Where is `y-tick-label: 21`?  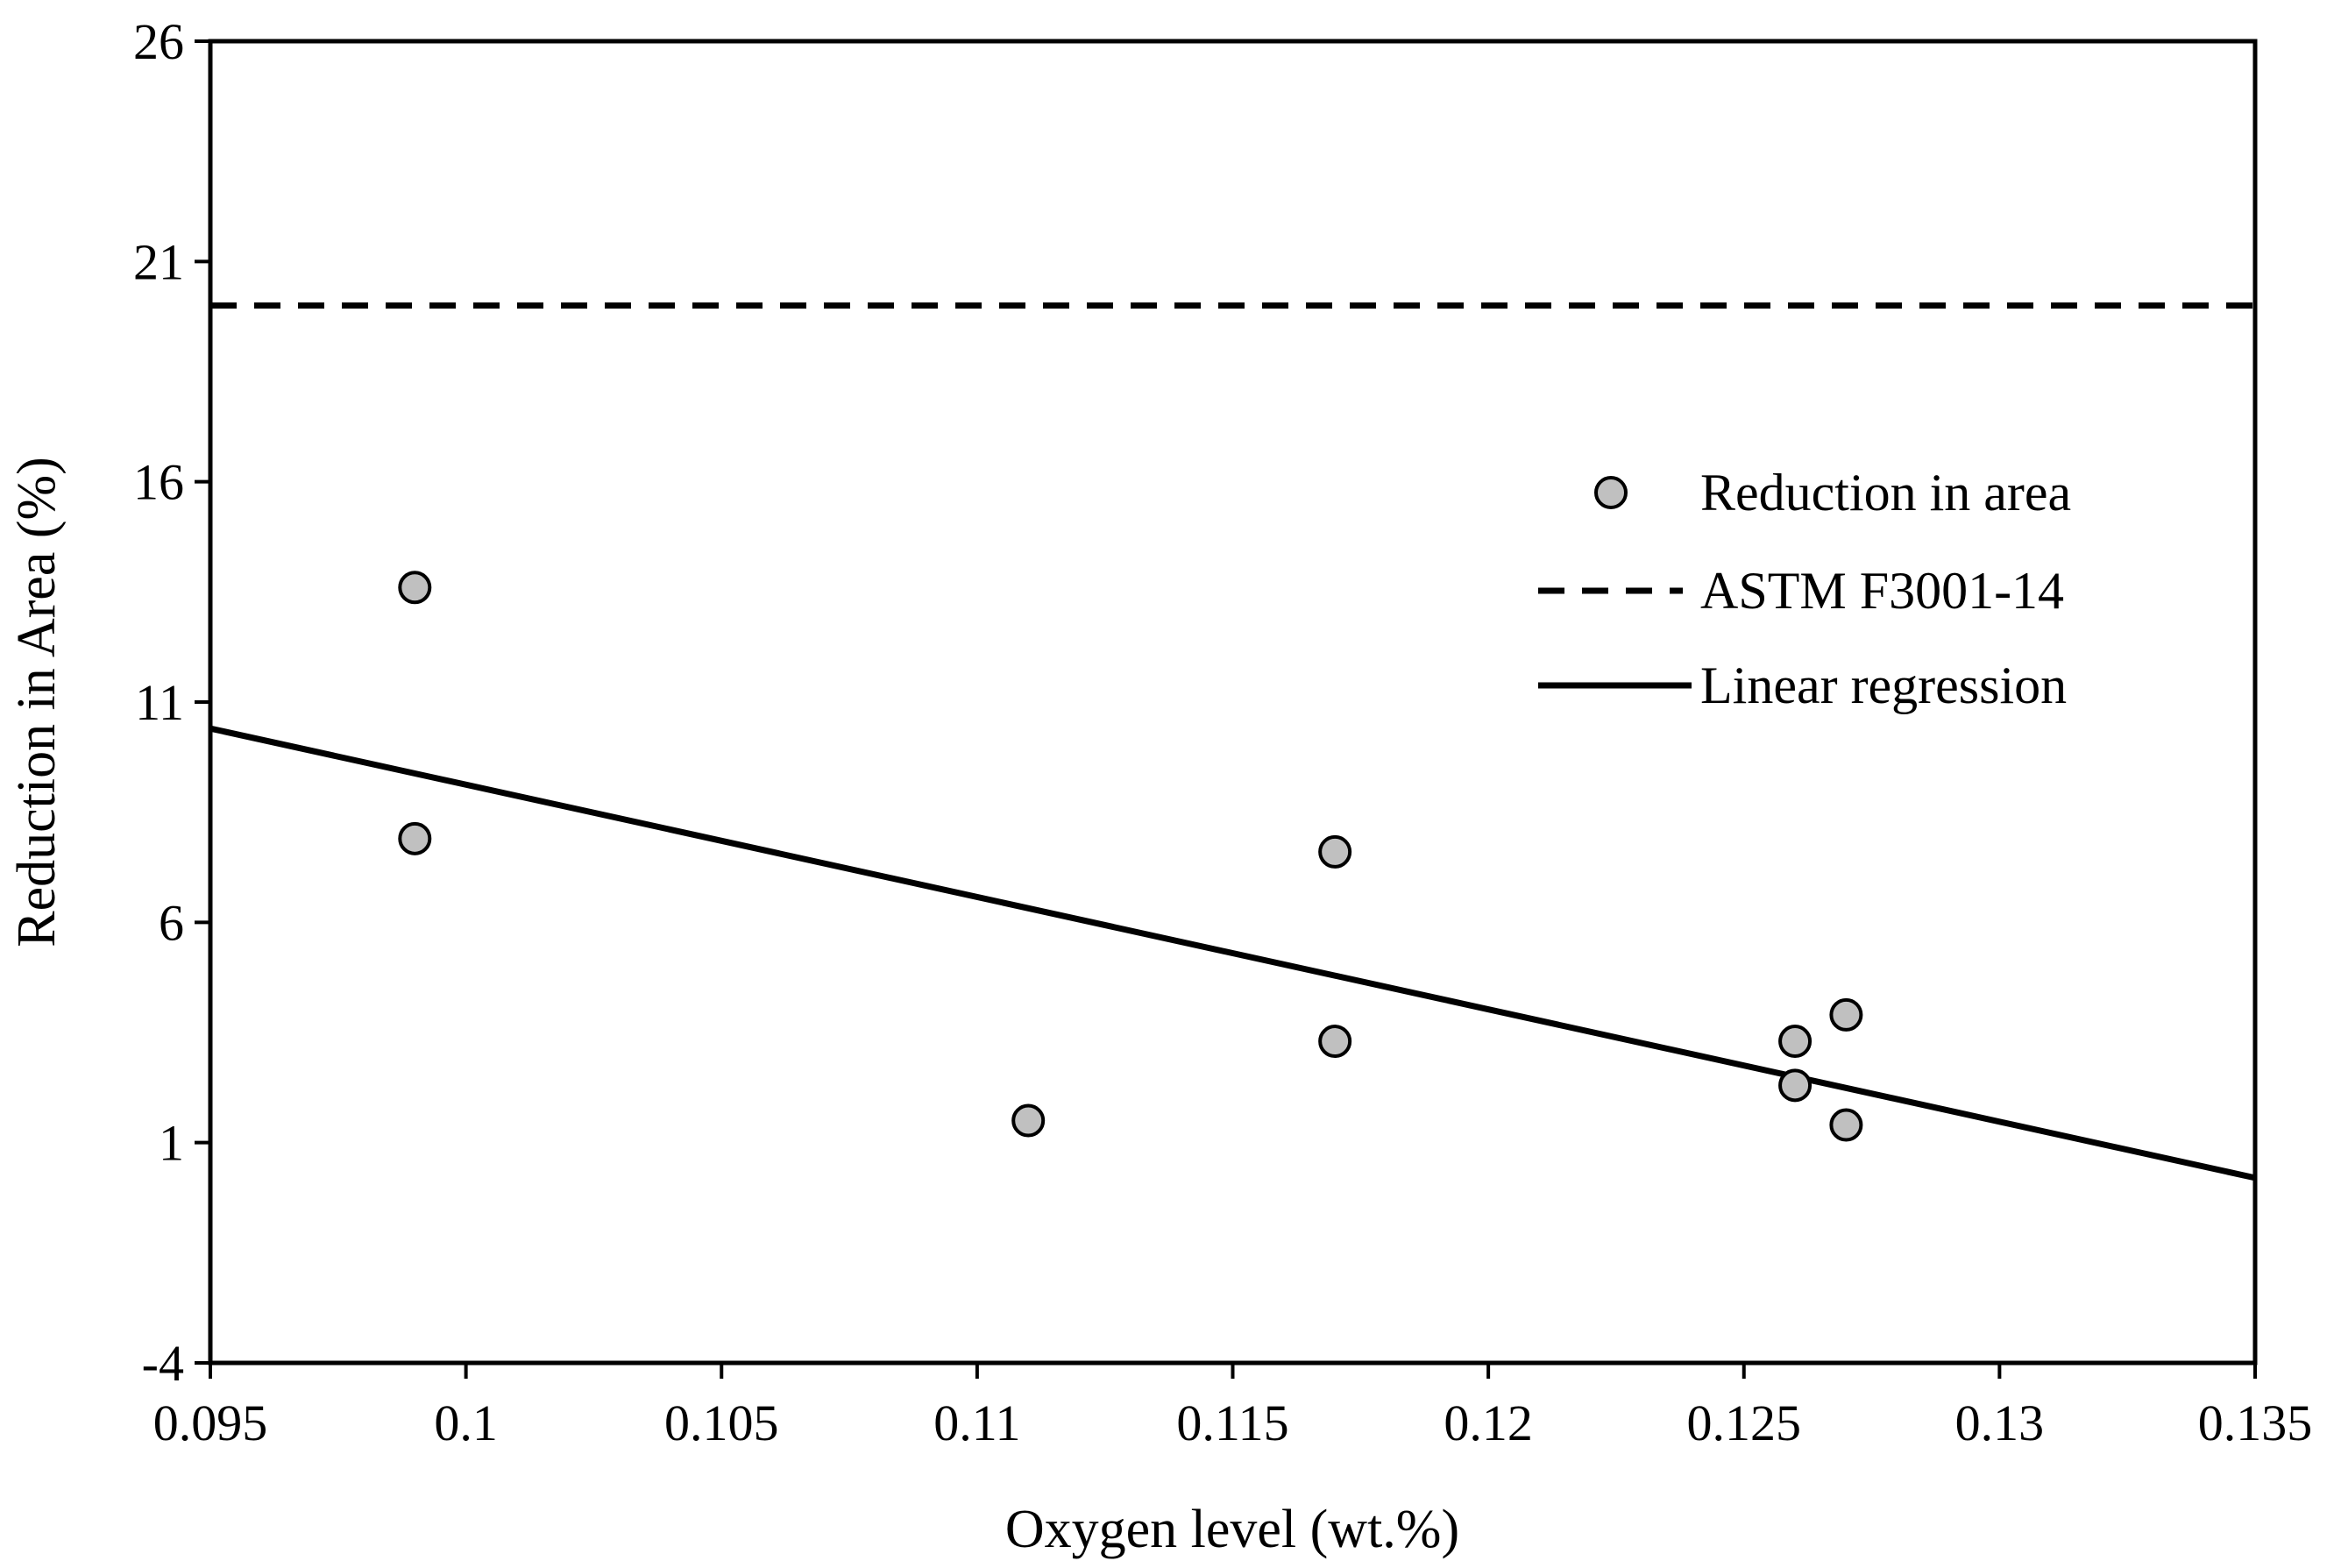 y-tick-label: 21 is located at coordinates (158, 261).